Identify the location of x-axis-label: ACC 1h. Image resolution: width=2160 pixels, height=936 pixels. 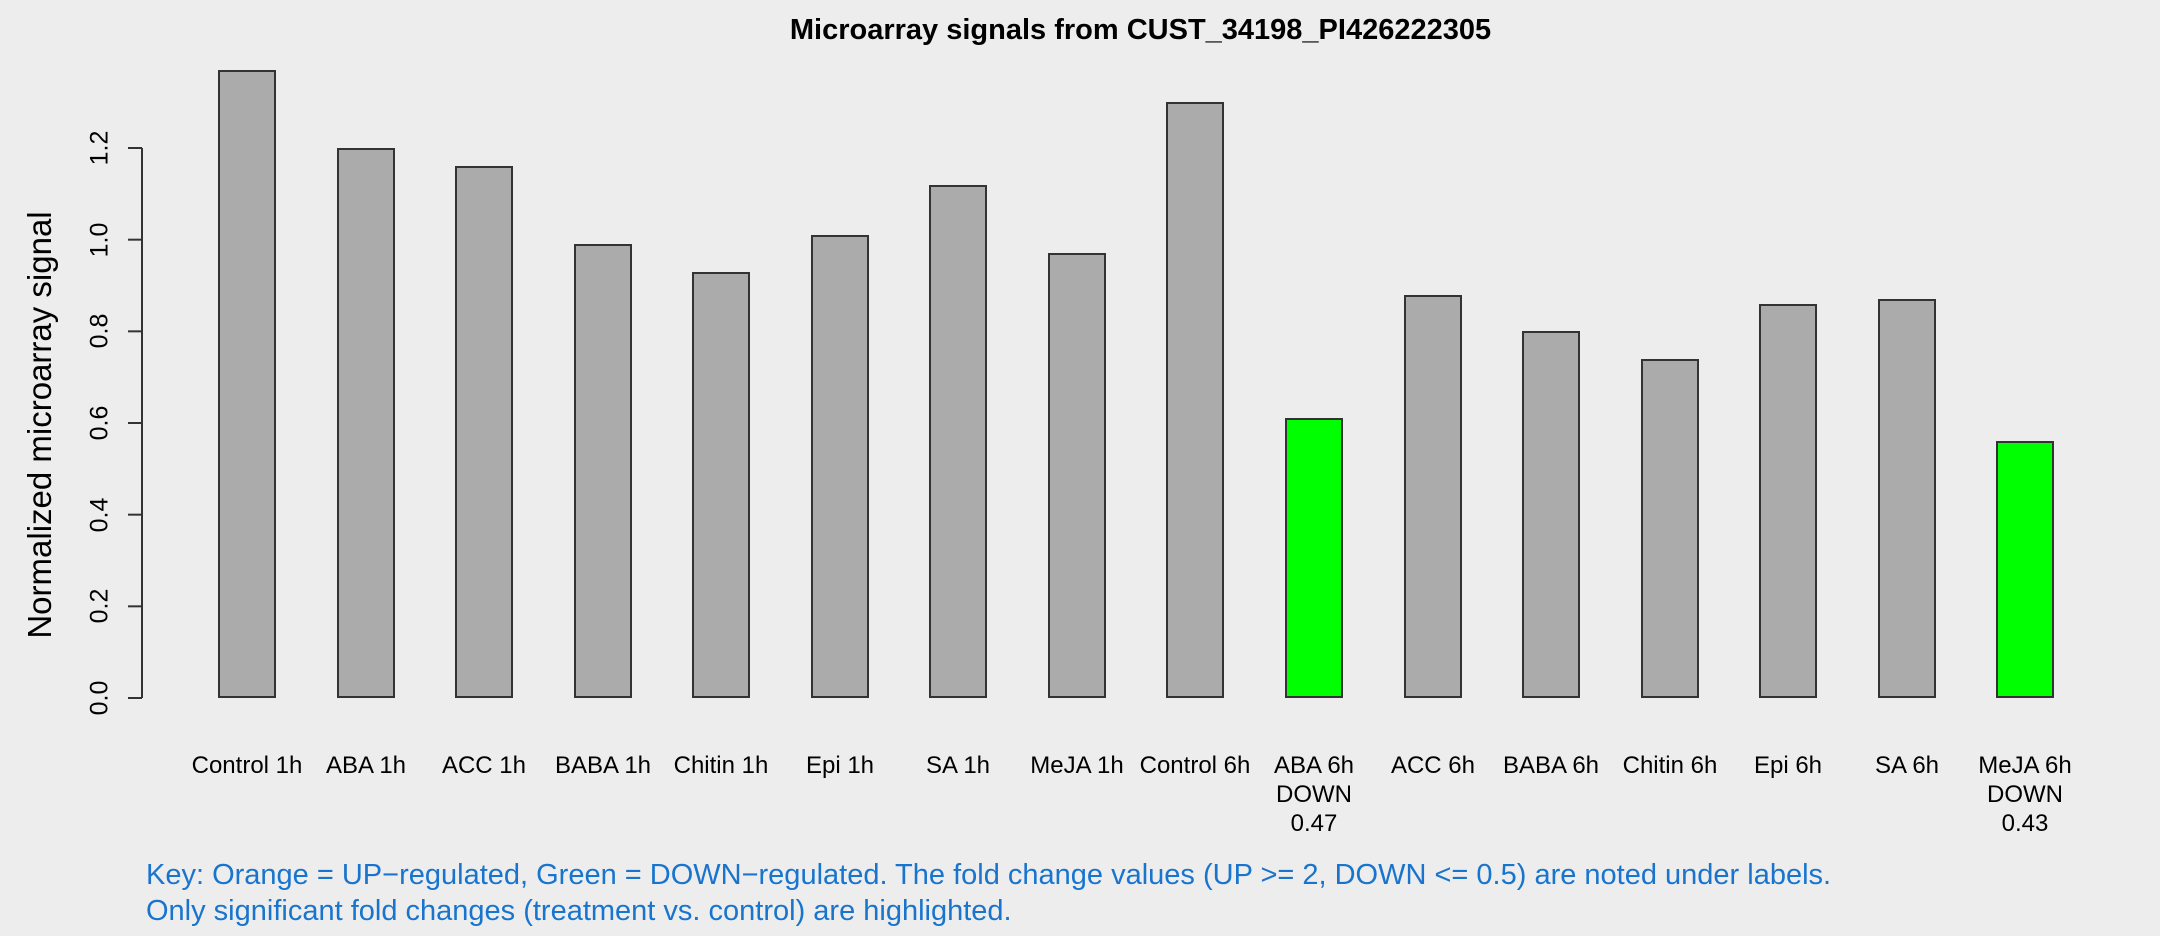
(484, 765).